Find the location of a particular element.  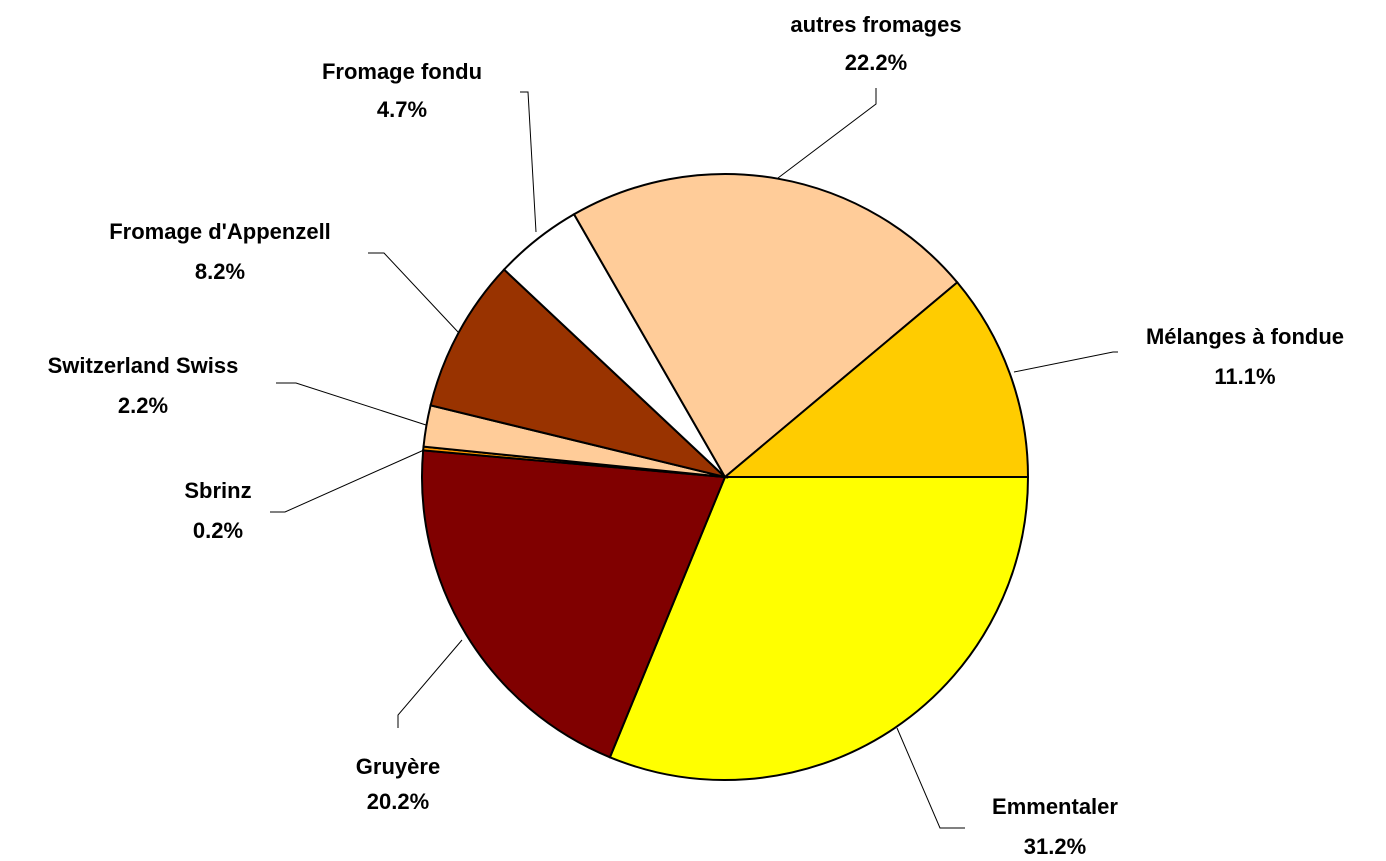

slice-value-label: 11.1% is located at coordinates (1244, 376).